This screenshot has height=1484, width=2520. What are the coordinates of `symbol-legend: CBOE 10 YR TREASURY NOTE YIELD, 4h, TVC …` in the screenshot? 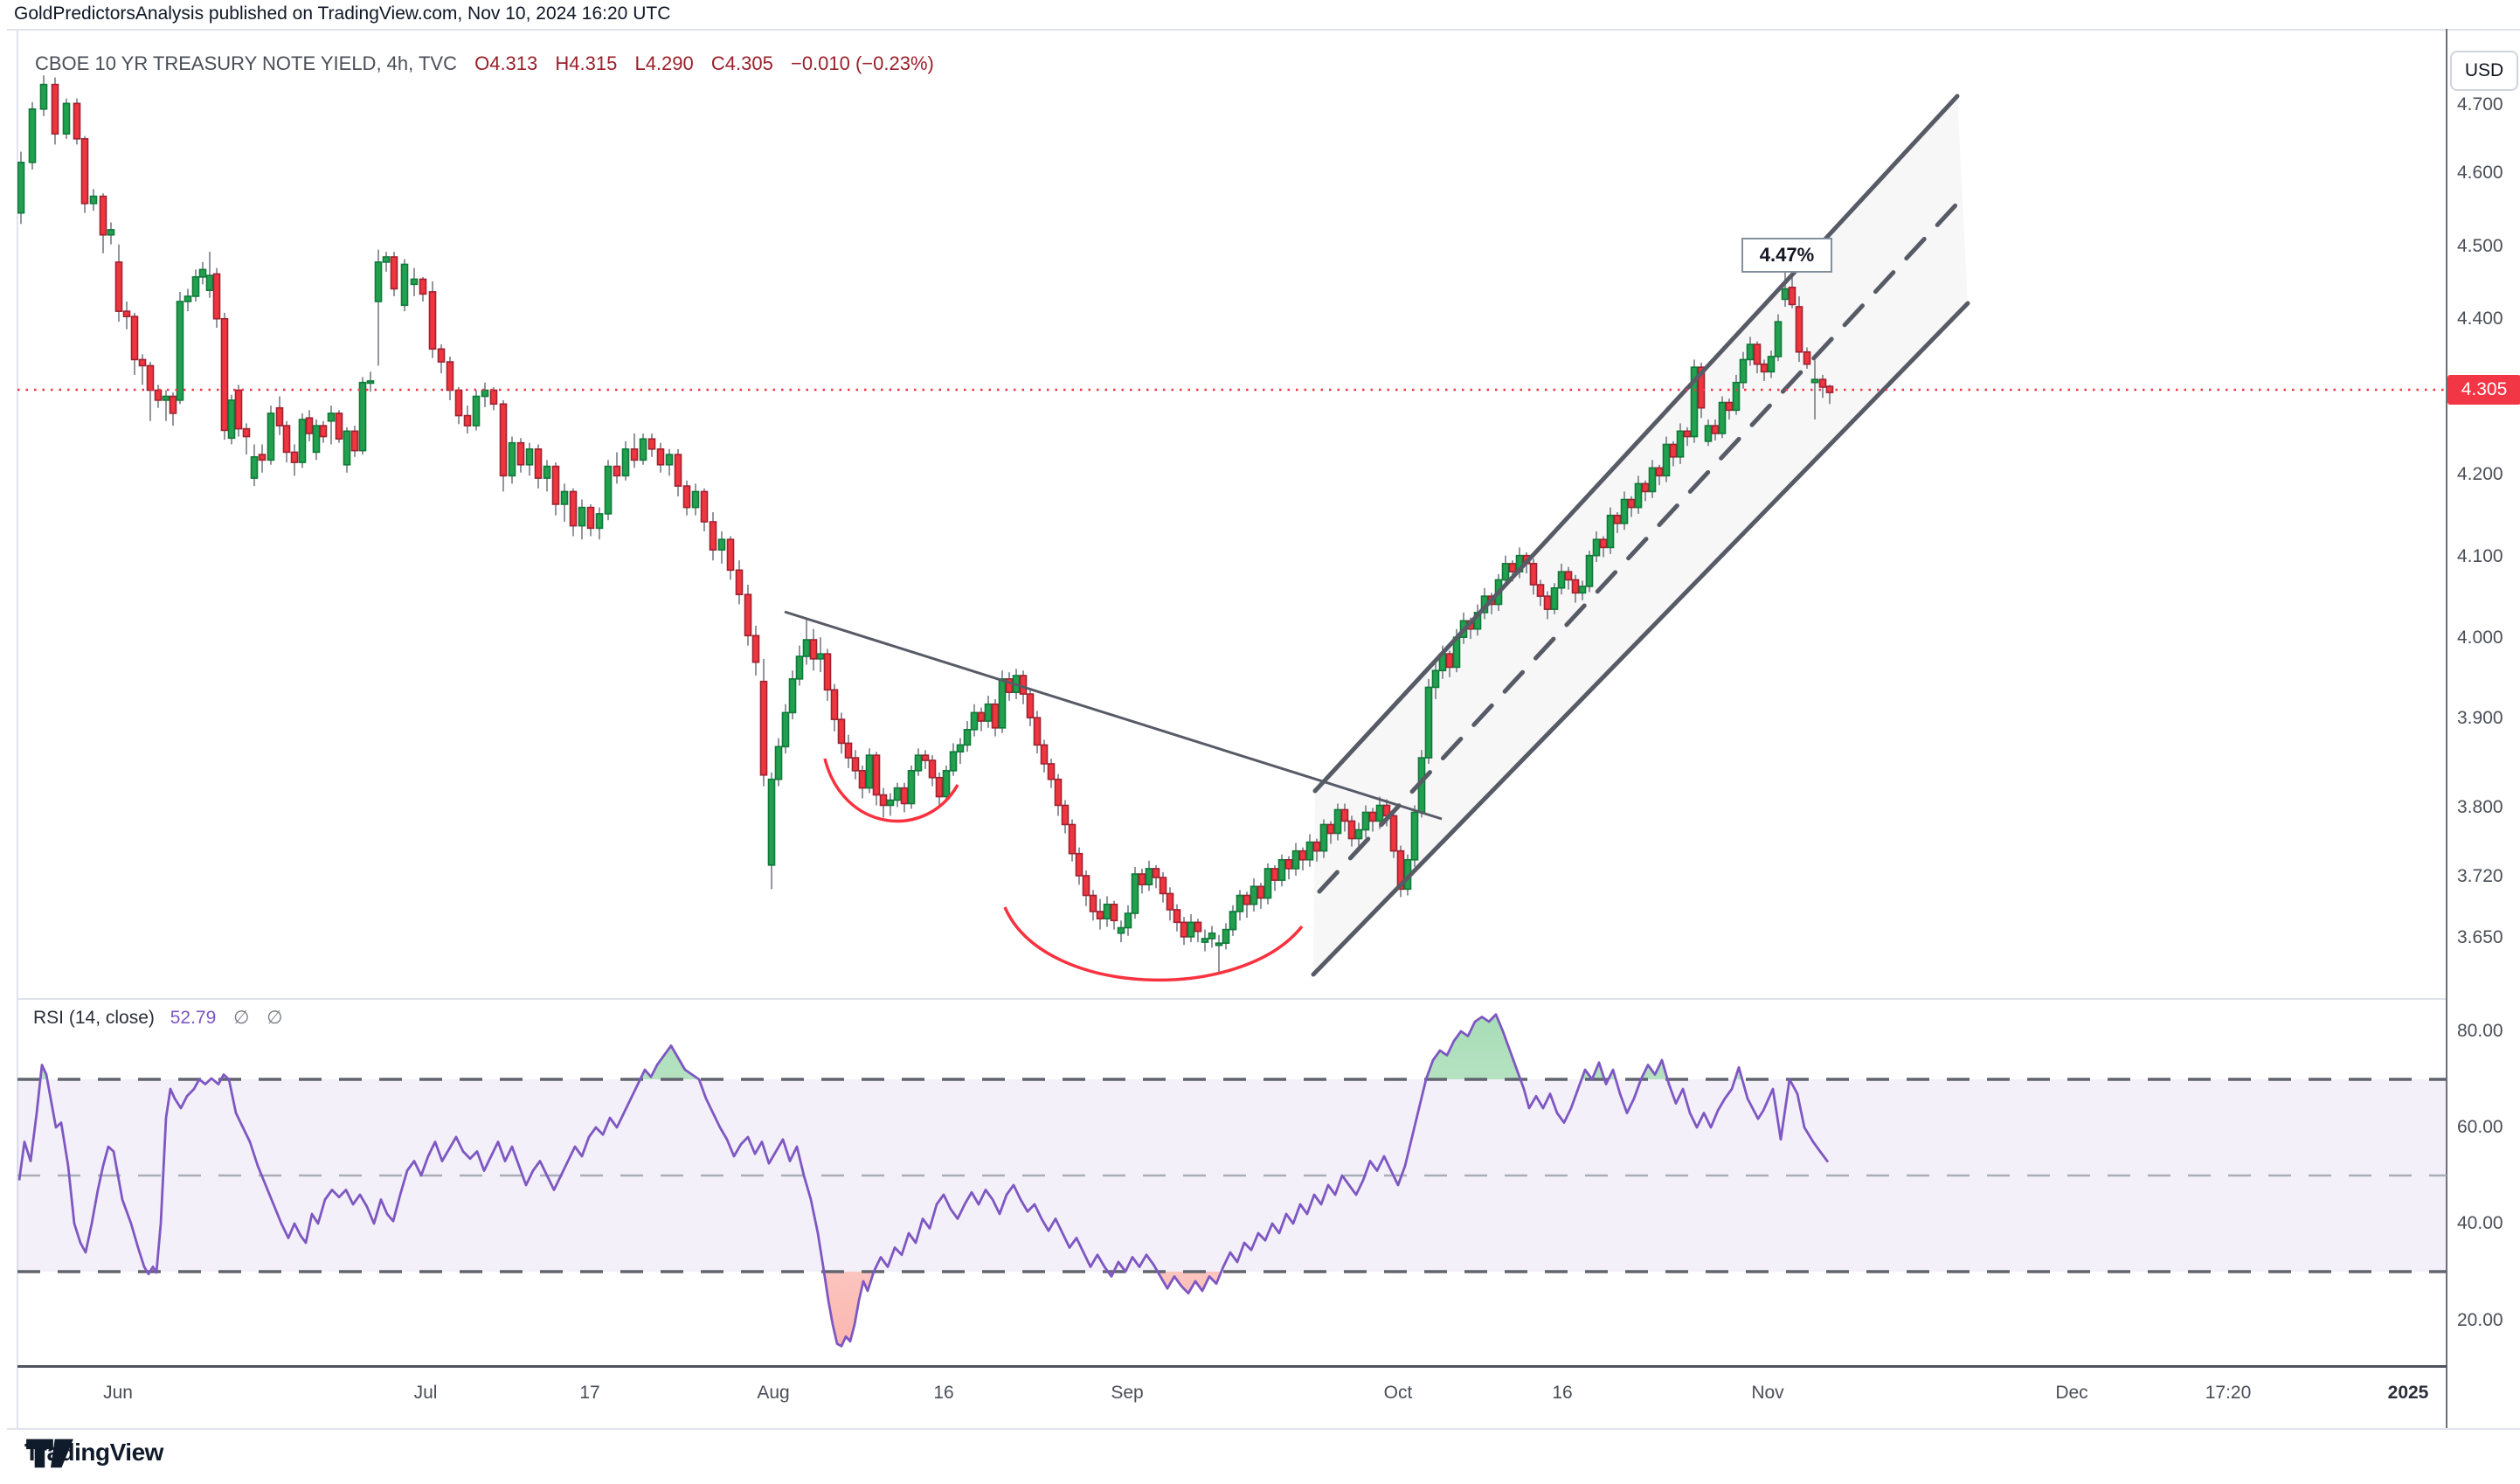 It's located at (484, 63).